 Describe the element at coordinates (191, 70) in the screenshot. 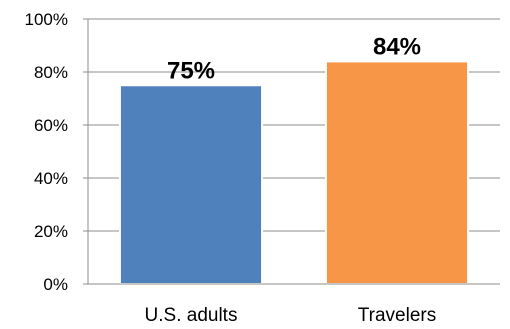

I see `data-label: 75%` at that location.